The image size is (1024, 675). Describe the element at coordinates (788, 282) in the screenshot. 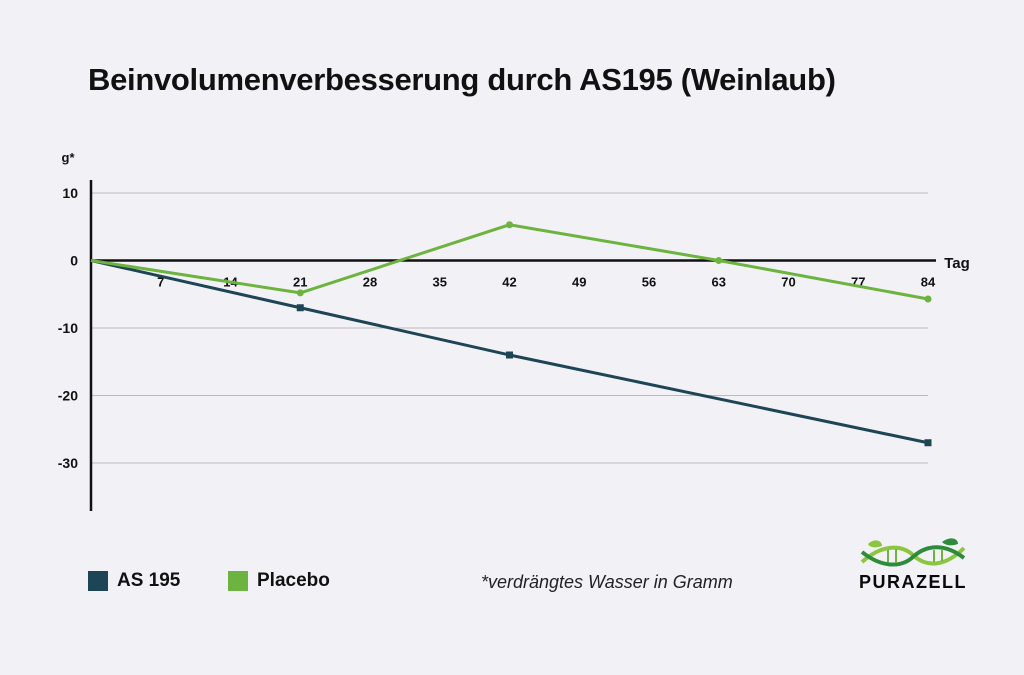

I see `x-tick-label: 70` at that location.